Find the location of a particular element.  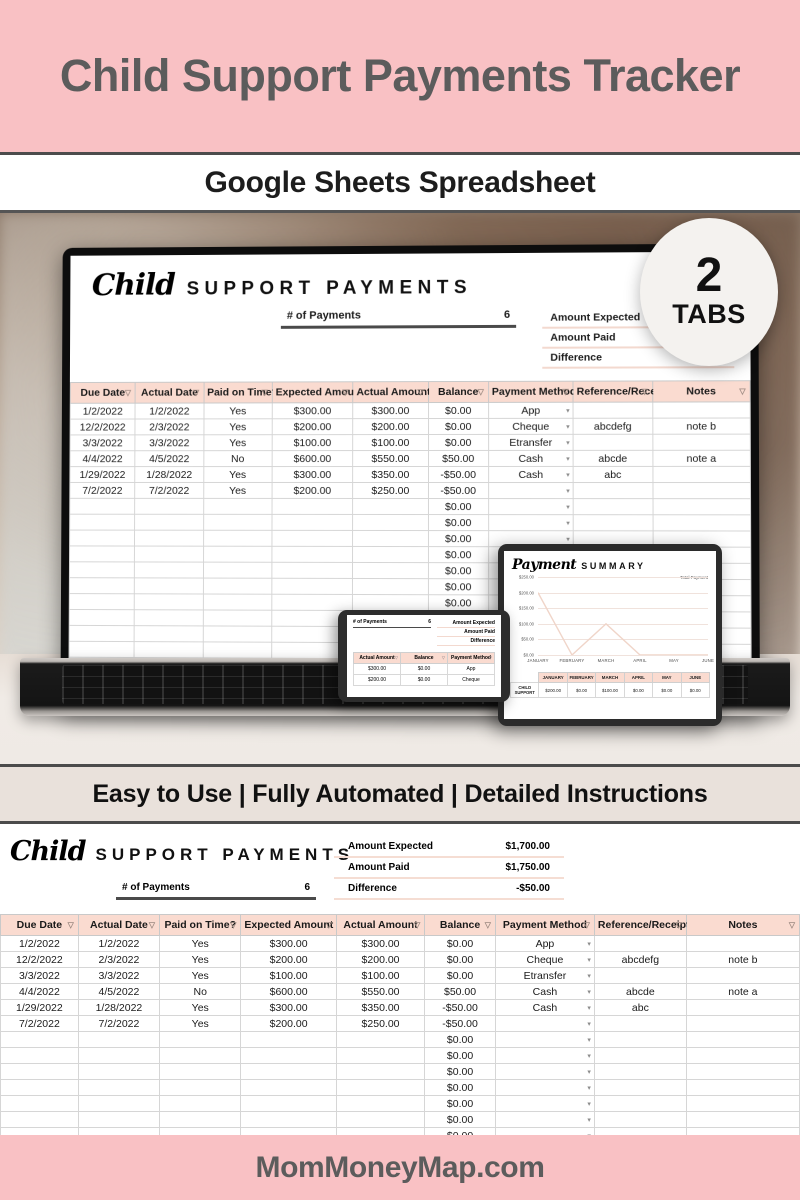

cell-actual: 1/2/2022 is located at coordinates (119, 943).